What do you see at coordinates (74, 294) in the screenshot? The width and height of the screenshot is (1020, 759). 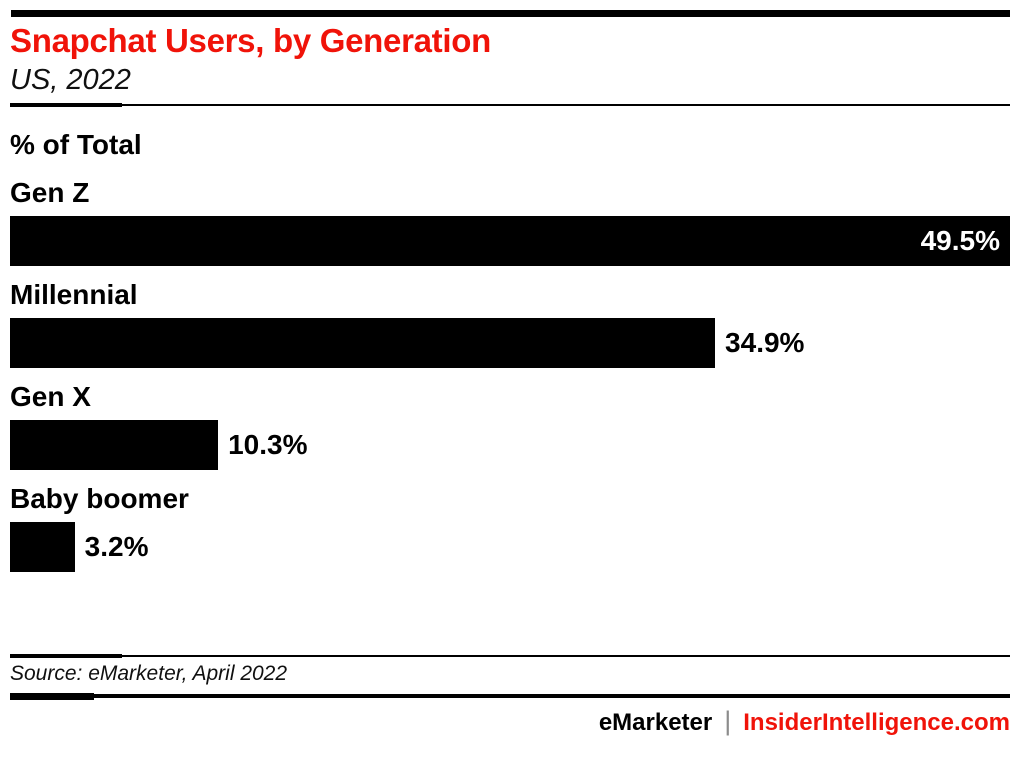 I see `category-label: Millennial` at bounding box center [74, 294].